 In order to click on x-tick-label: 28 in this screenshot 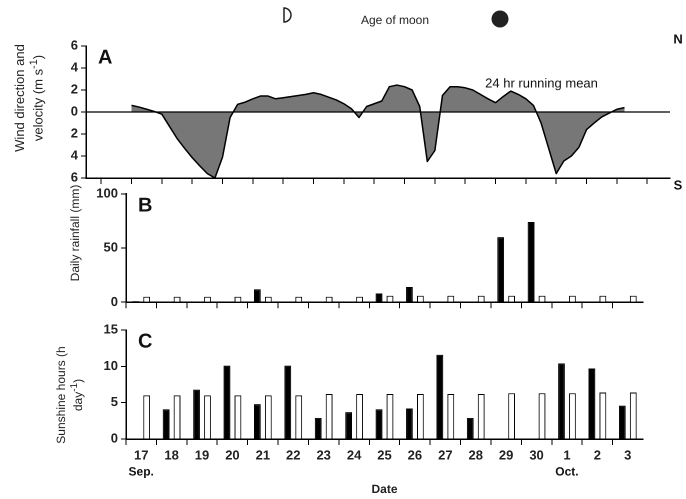, I will do `click(475, 454)`.